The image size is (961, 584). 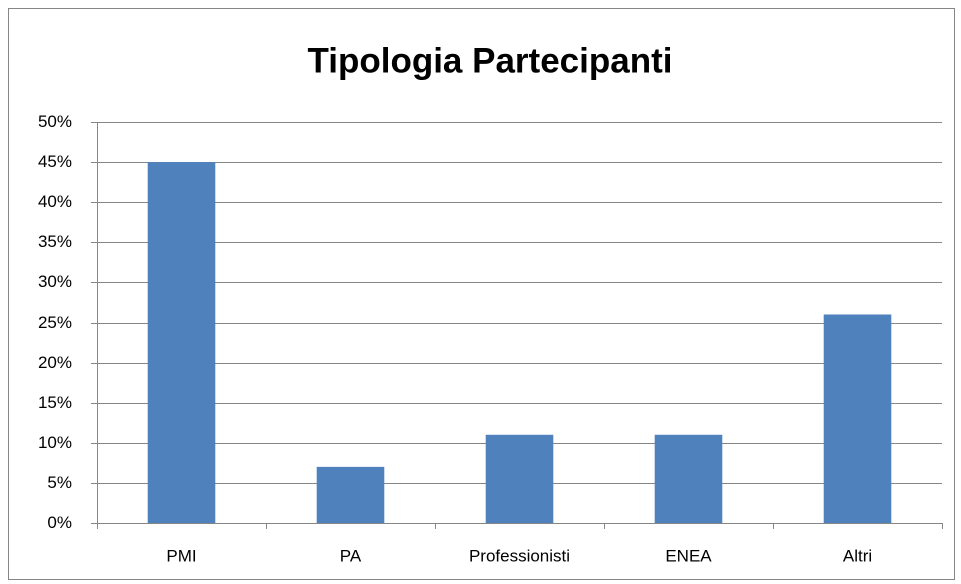 What do you see at coordinates (55, 362) in the screenshot?
I see `y-tick-label: 20%` at bounding box center [55, 362].